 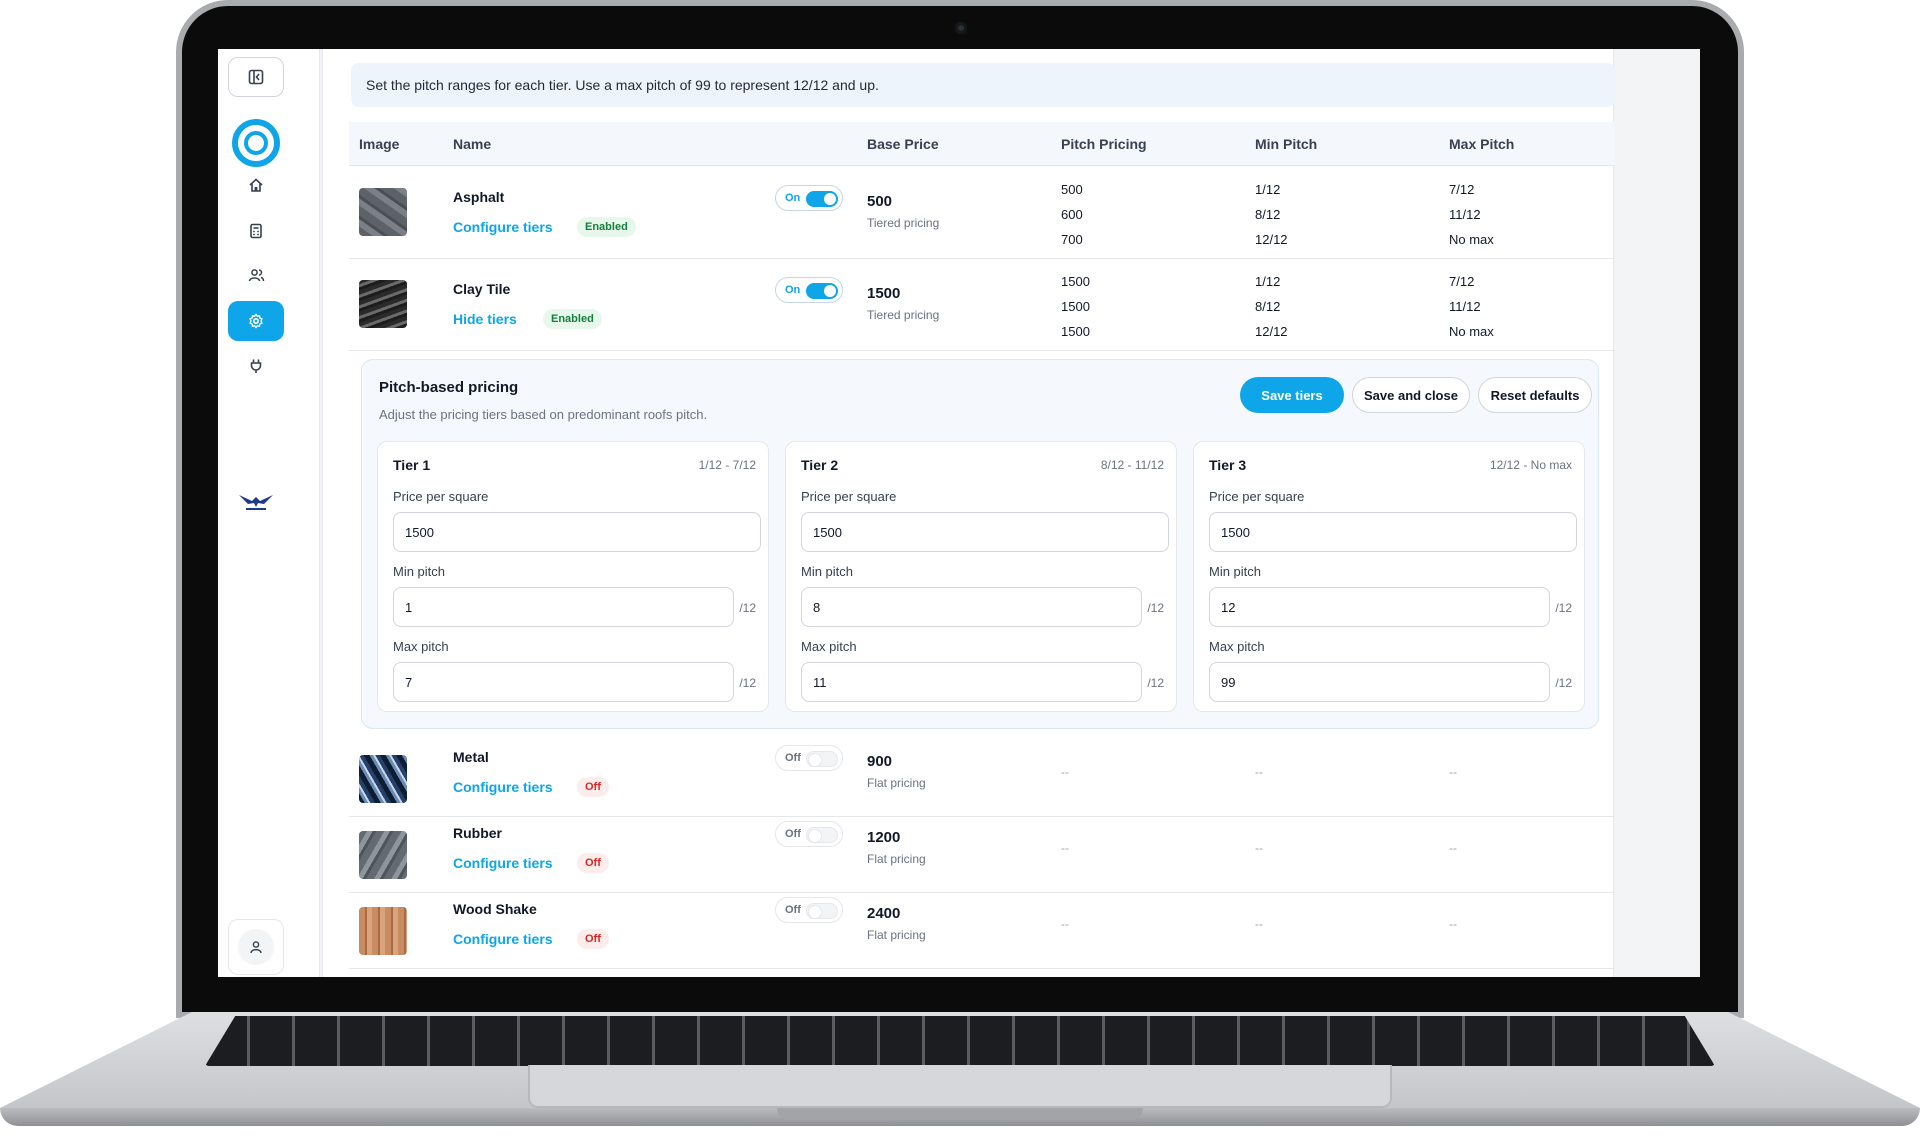 I want to click on min-pitch: 12/12, so click(x=1271, y=331).